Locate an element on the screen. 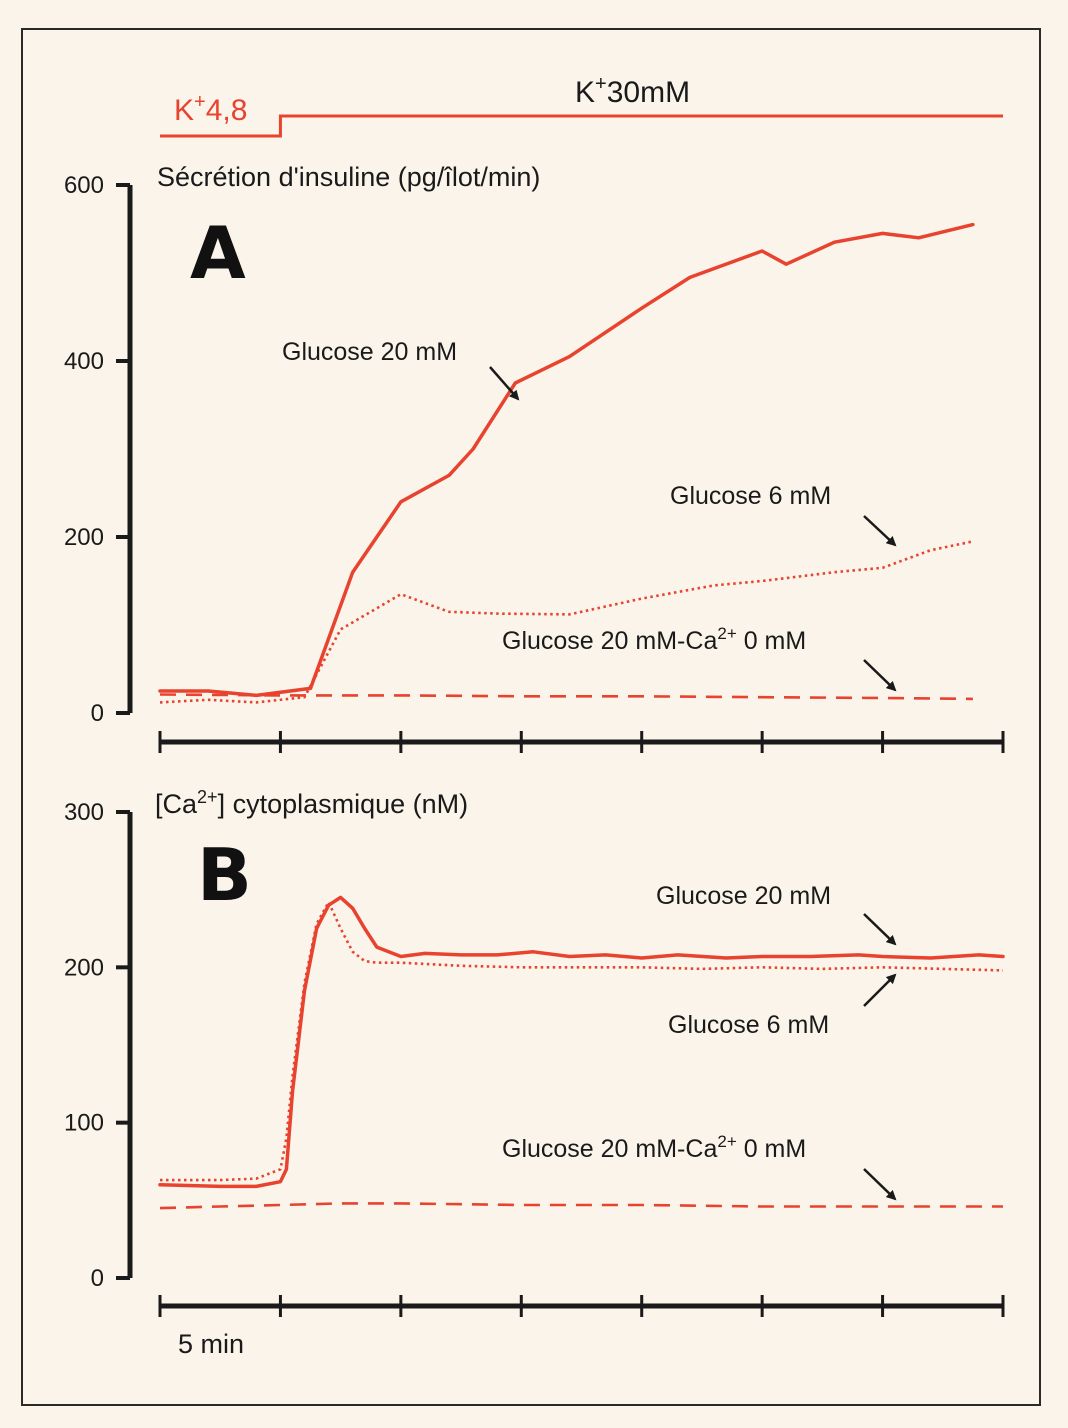  panel-a-series-dotted-line is located at coordinates (566, 622).